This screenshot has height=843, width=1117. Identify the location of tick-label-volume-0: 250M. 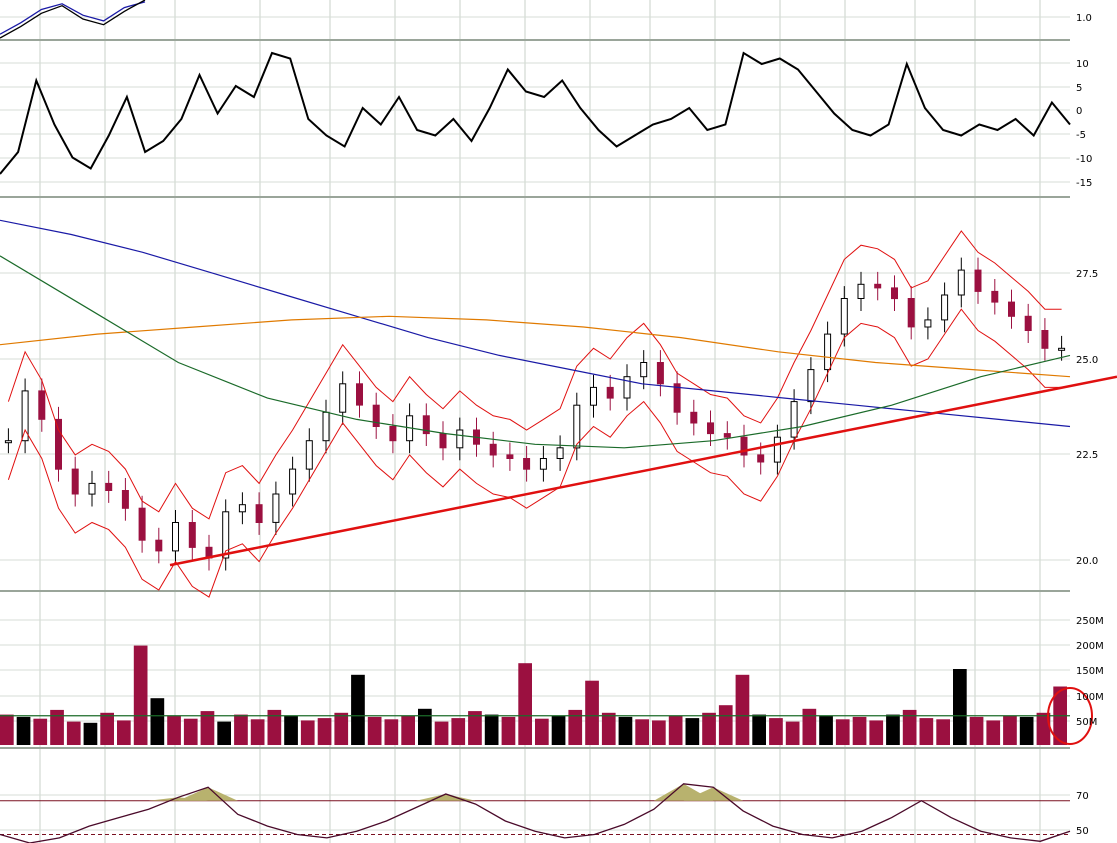
(1090, 621).